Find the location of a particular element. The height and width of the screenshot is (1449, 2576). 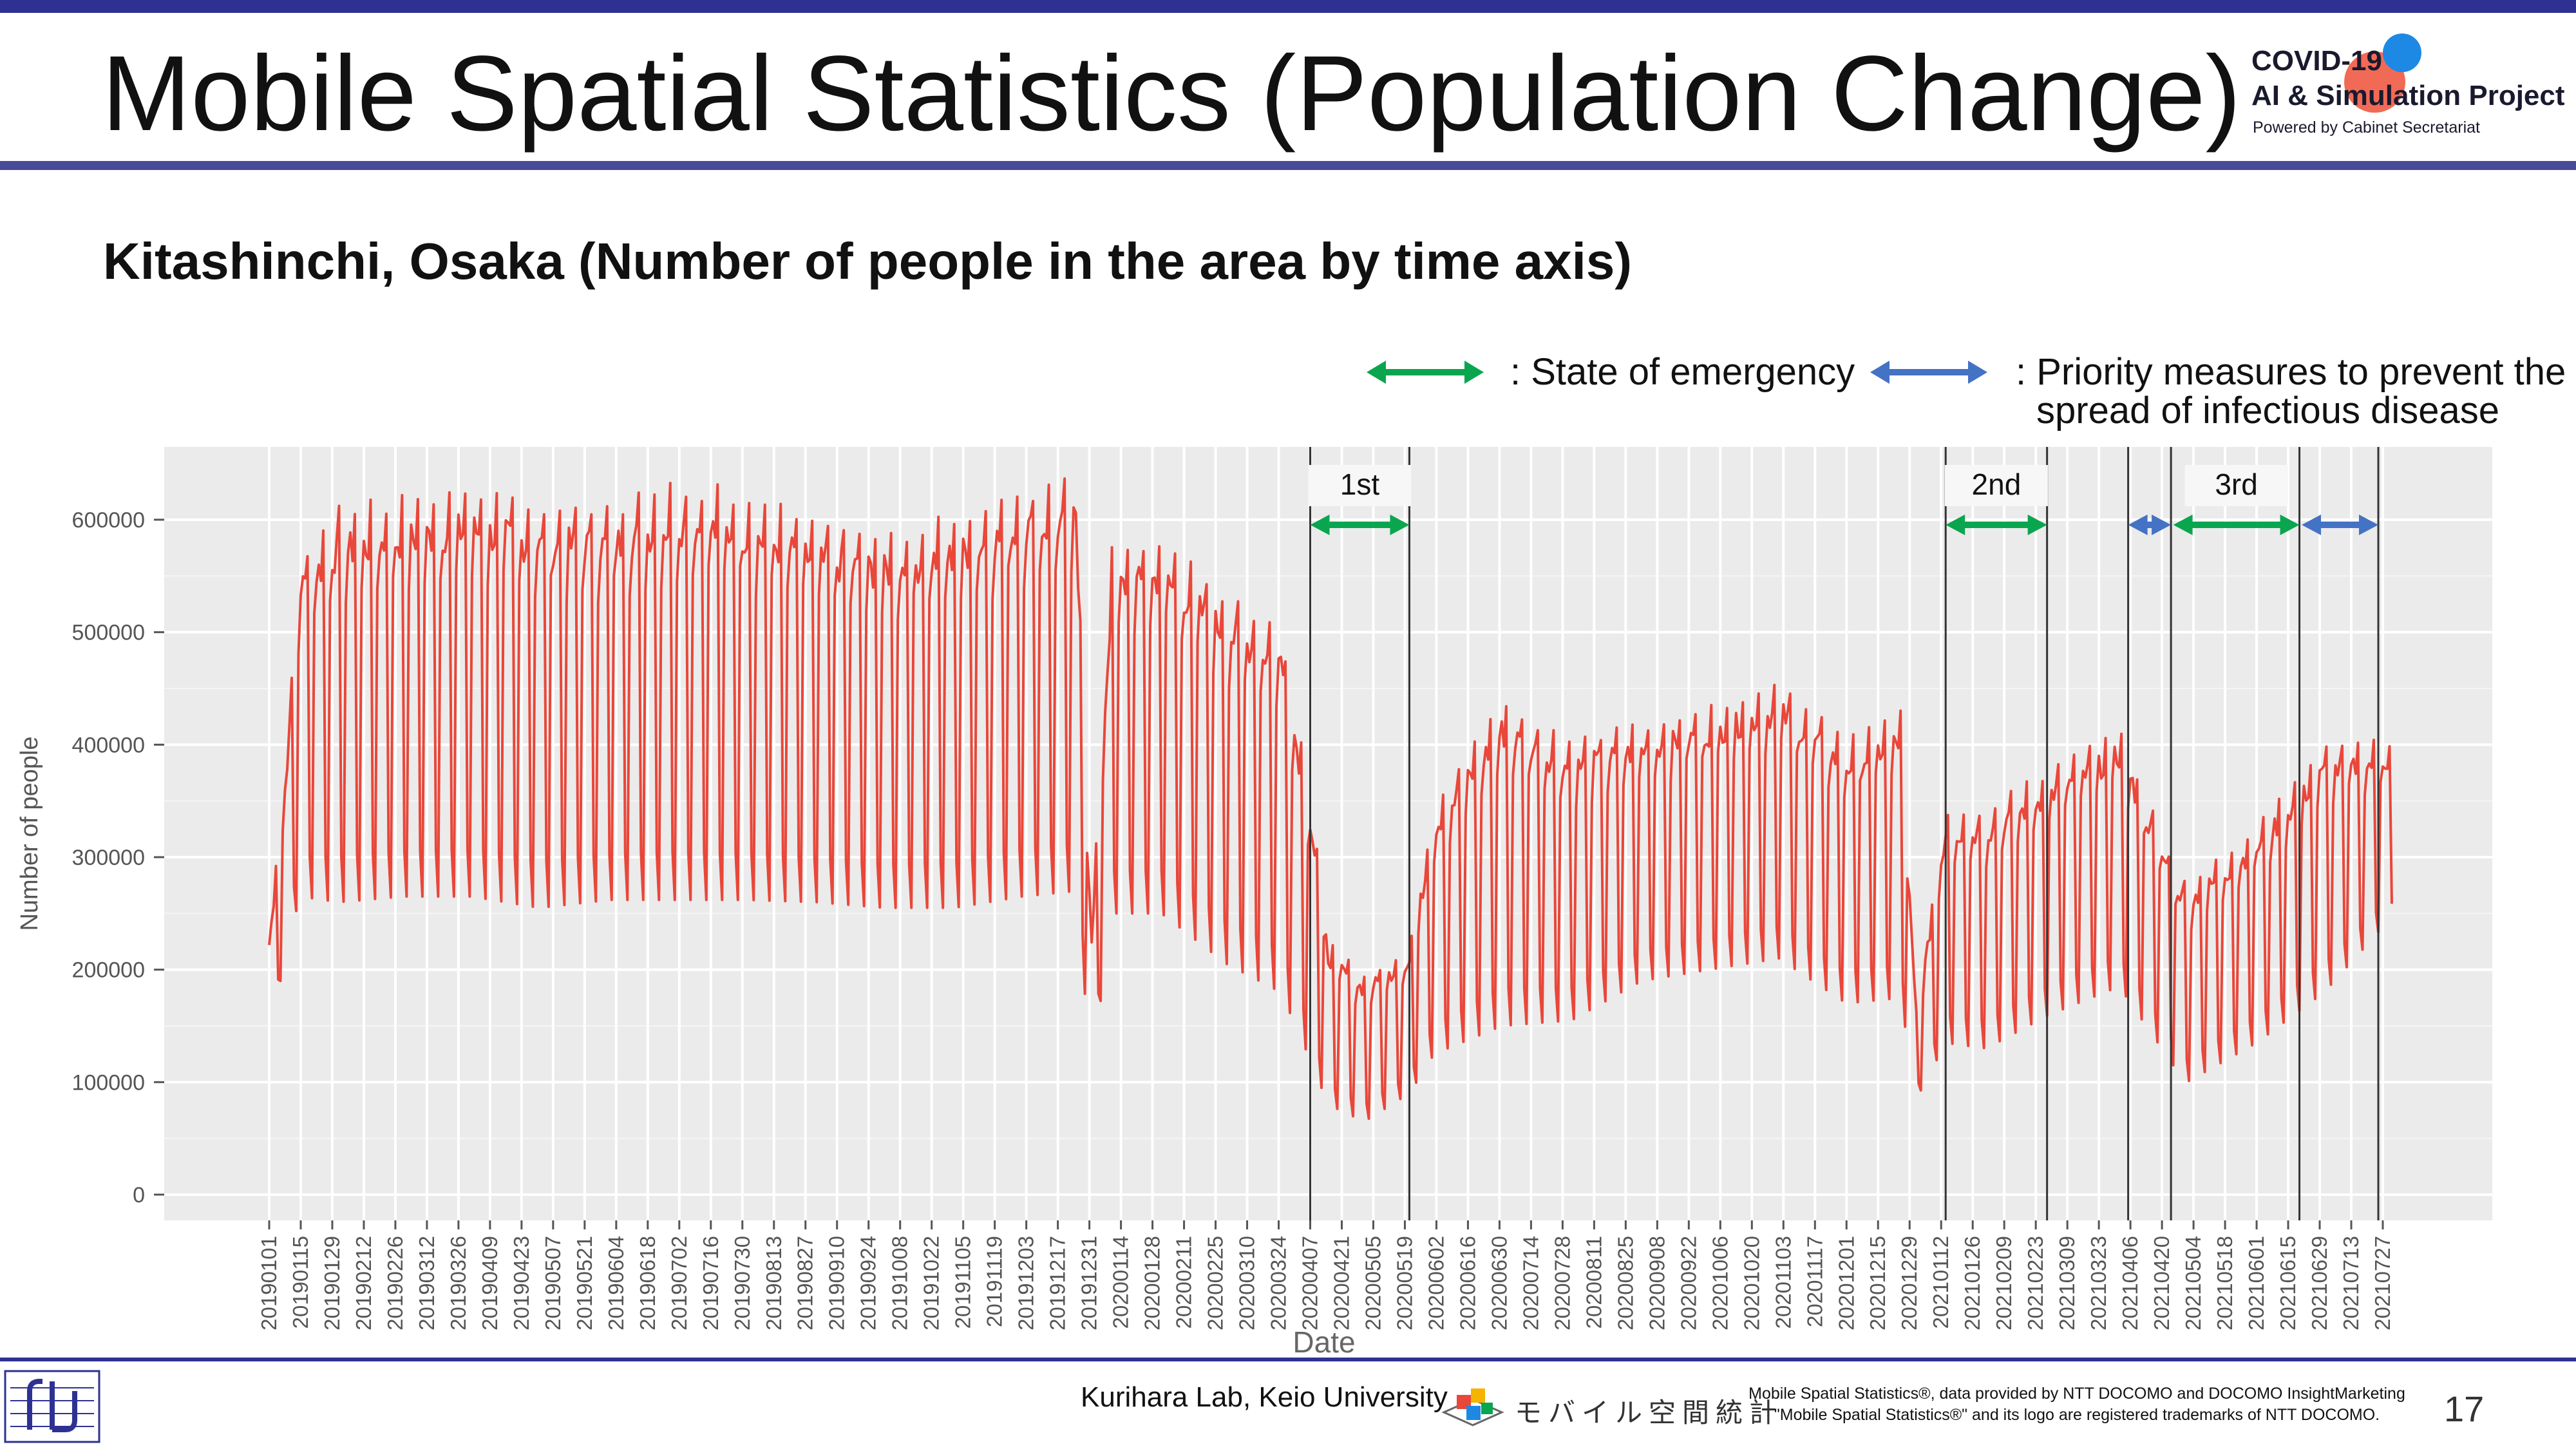

x-tick-label: 20200225 is located at coordinates (1215, 1284).